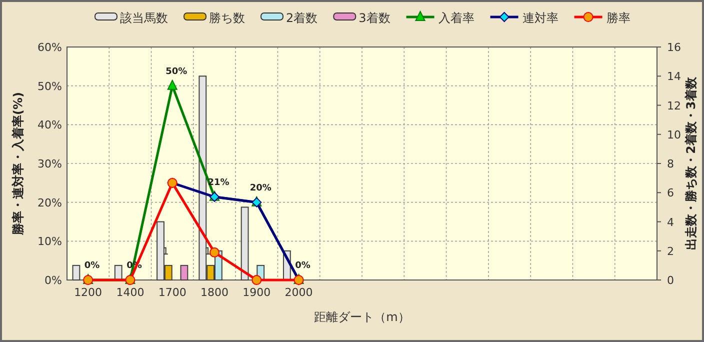 The image size is (704, 342). I want to click on x-tick-label: 1200, so click(88, 292).